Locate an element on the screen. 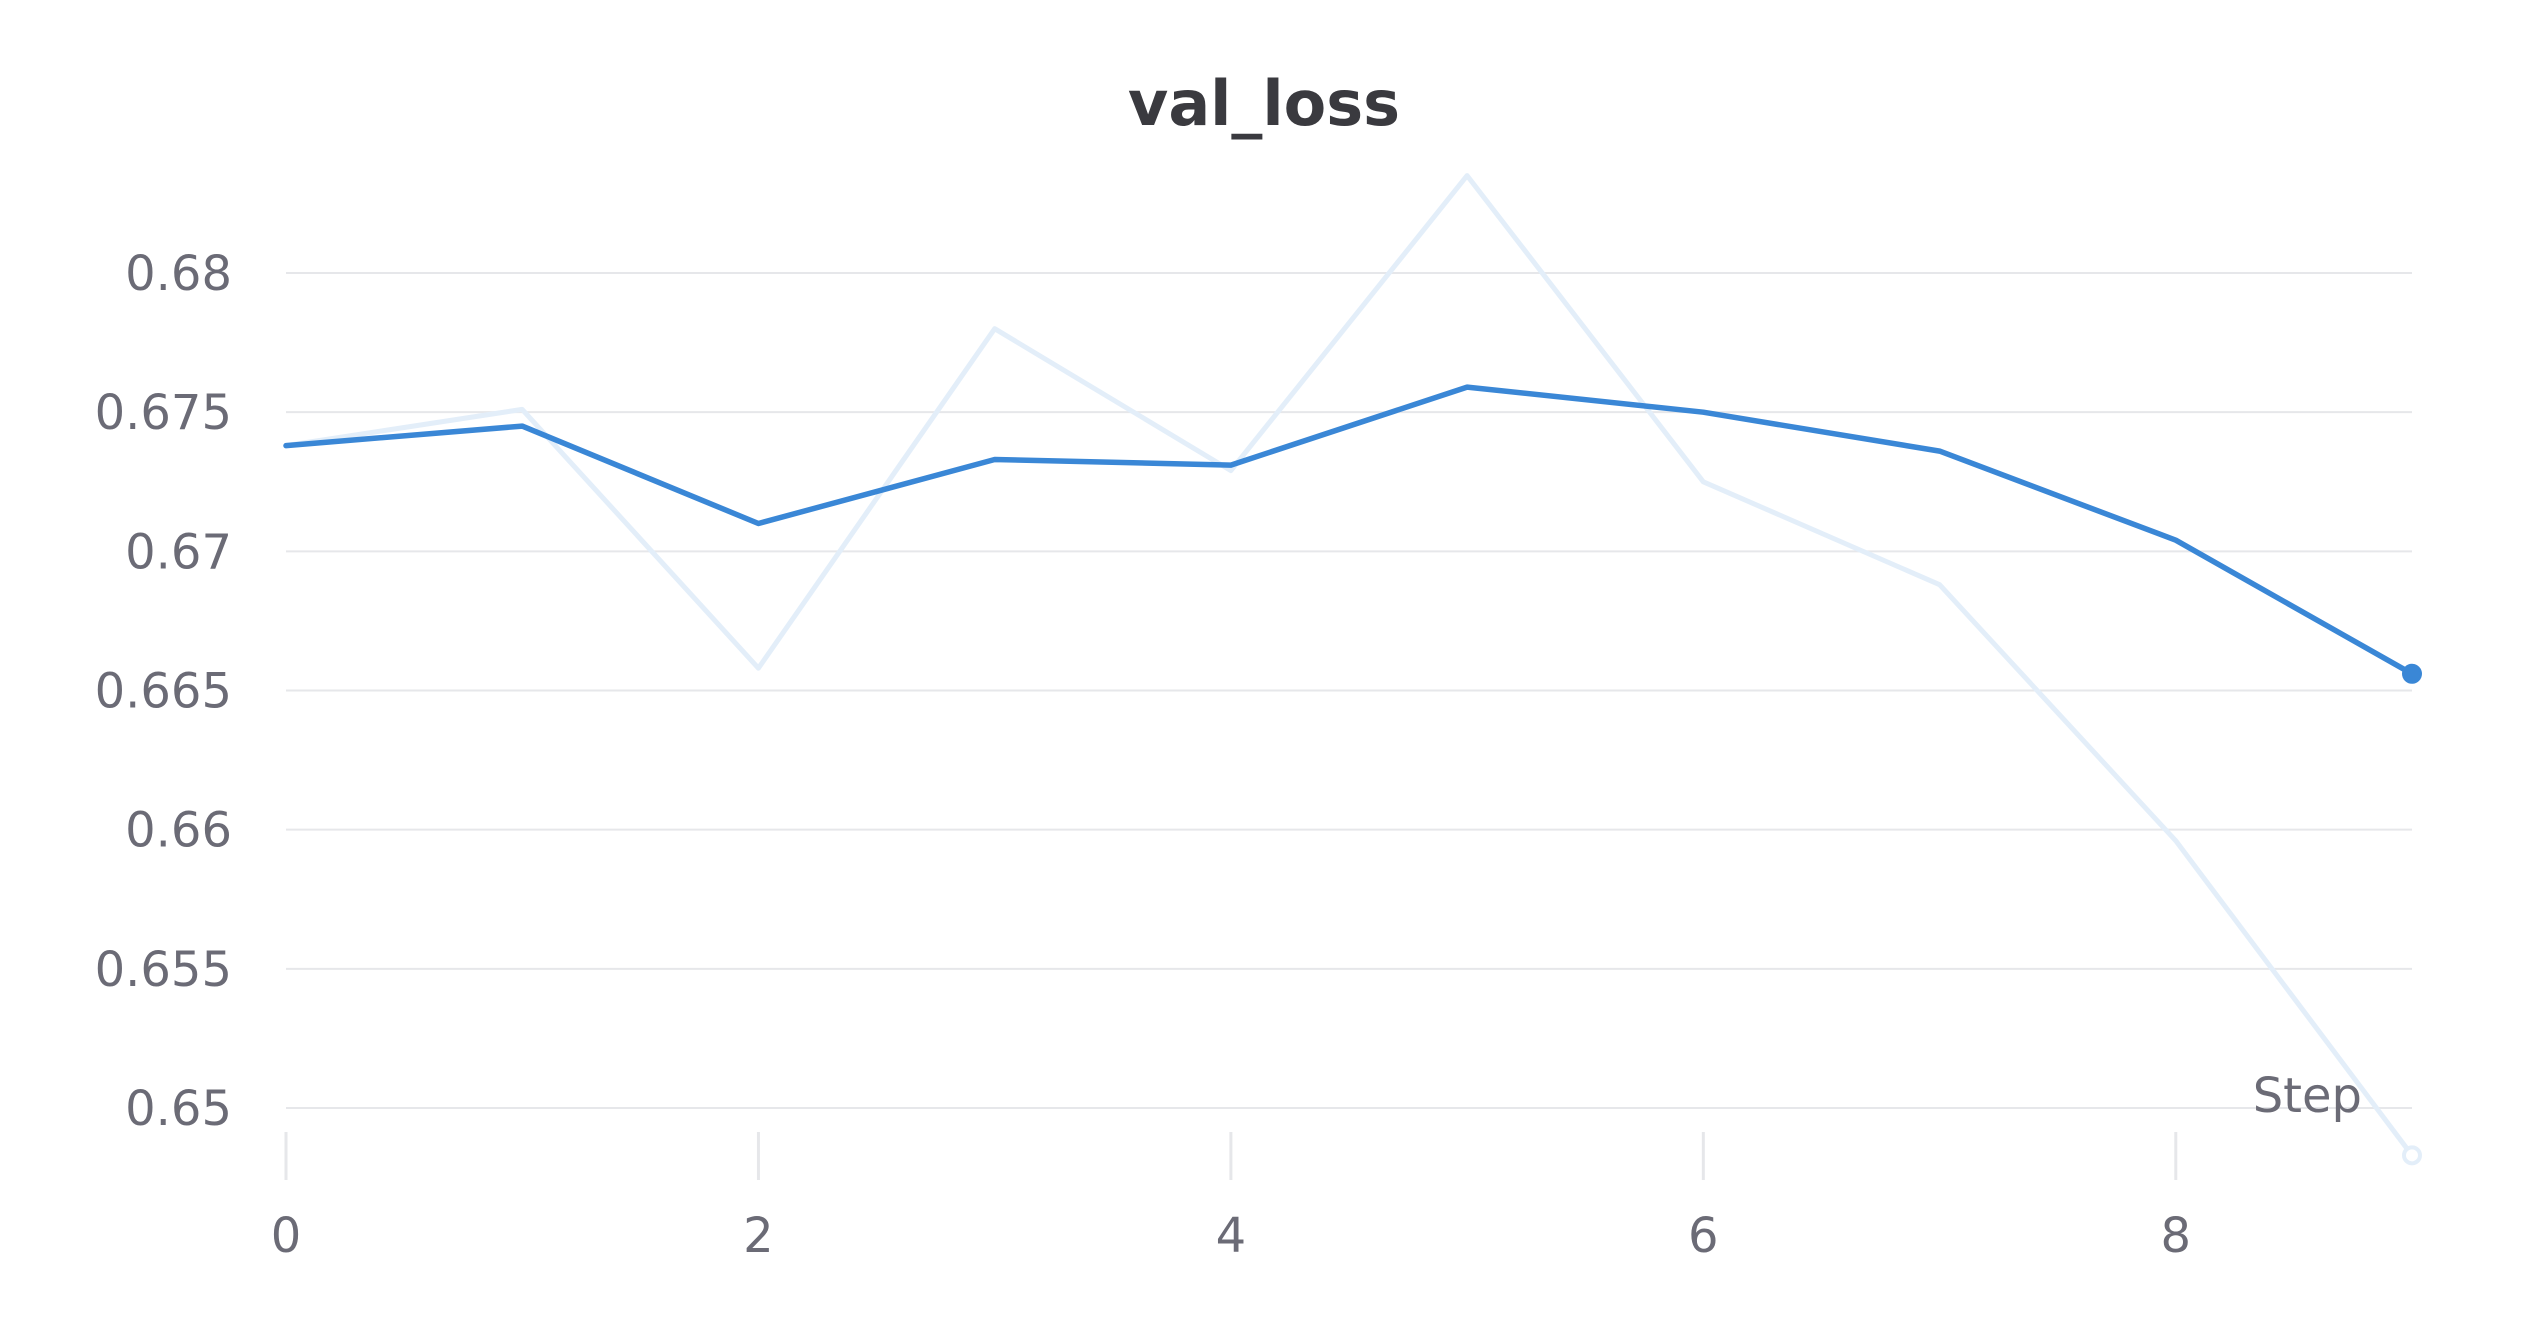  x-tick-label: 8 is located at coordinates (2176, 1236).